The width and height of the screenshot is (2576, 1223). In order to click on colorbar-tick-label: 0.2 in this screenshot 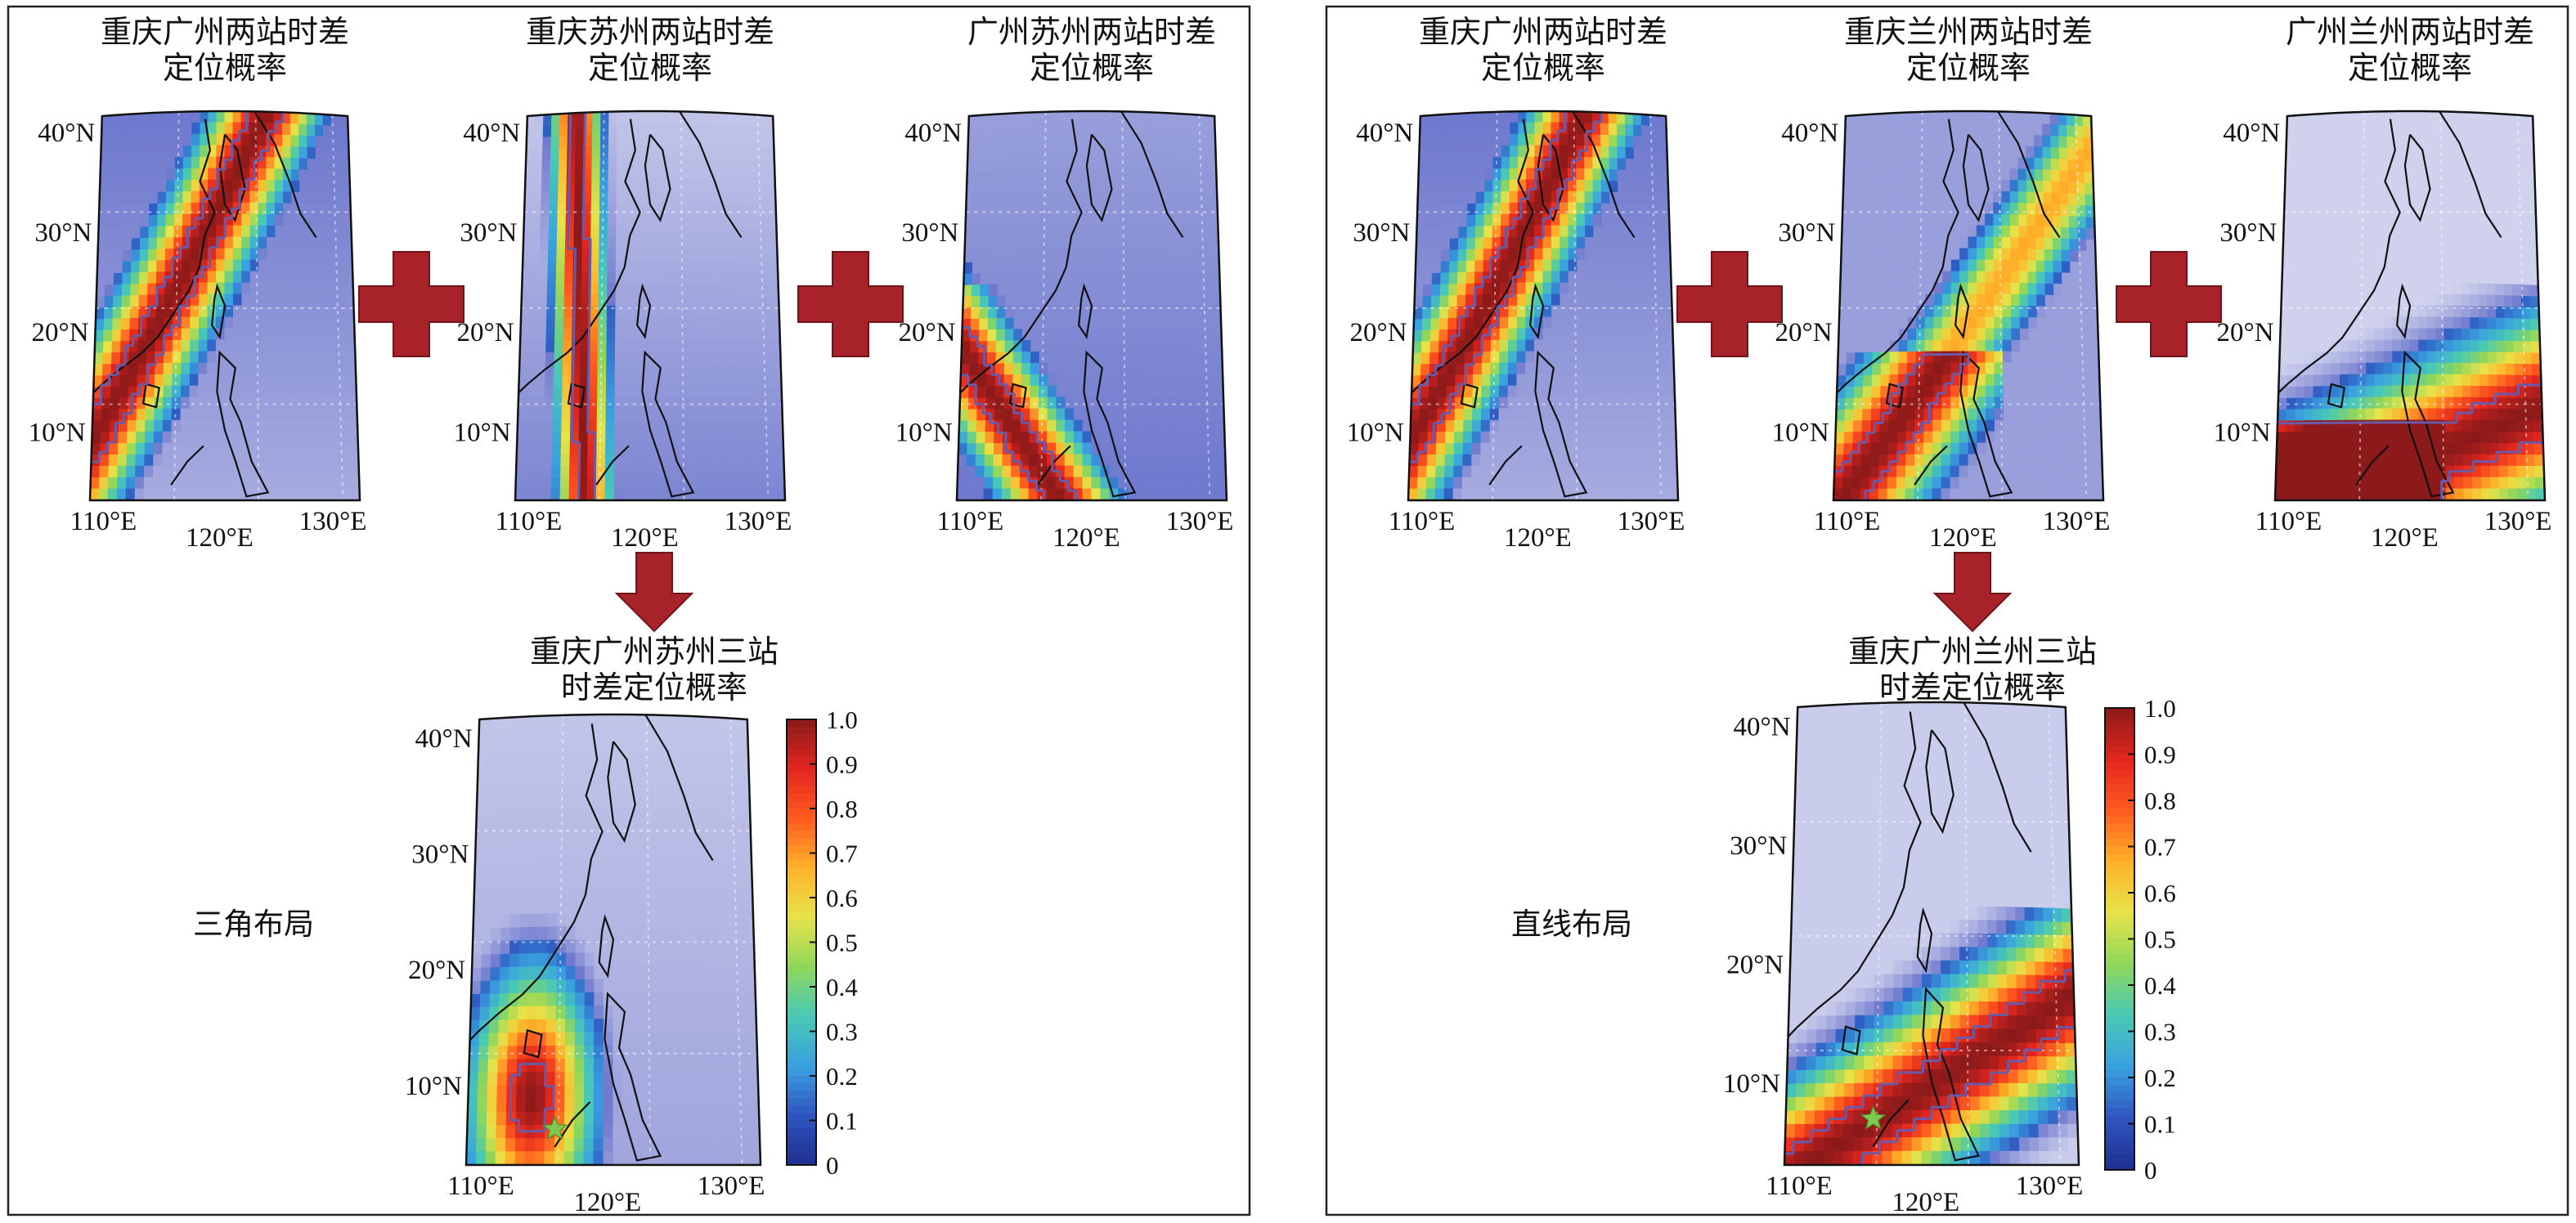, I will do `click(2160, 1078)`.